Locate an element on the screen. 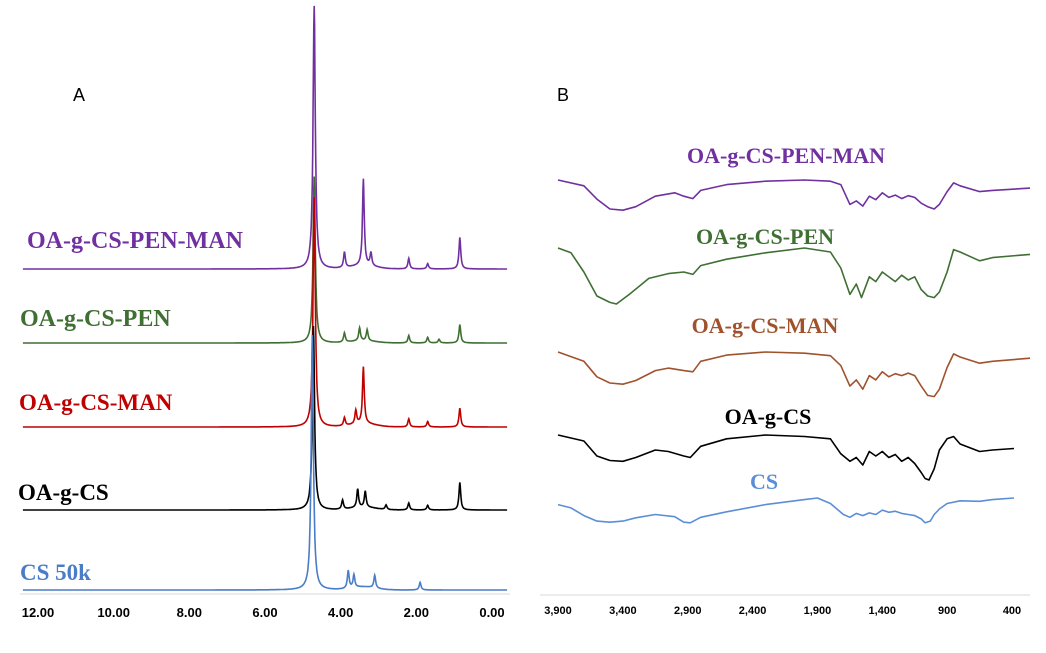 Image resolution: width=1046 pixels, height=653 pixels. nmr-label-cs-50k: CS 50k is located at coordinates (55, 572).